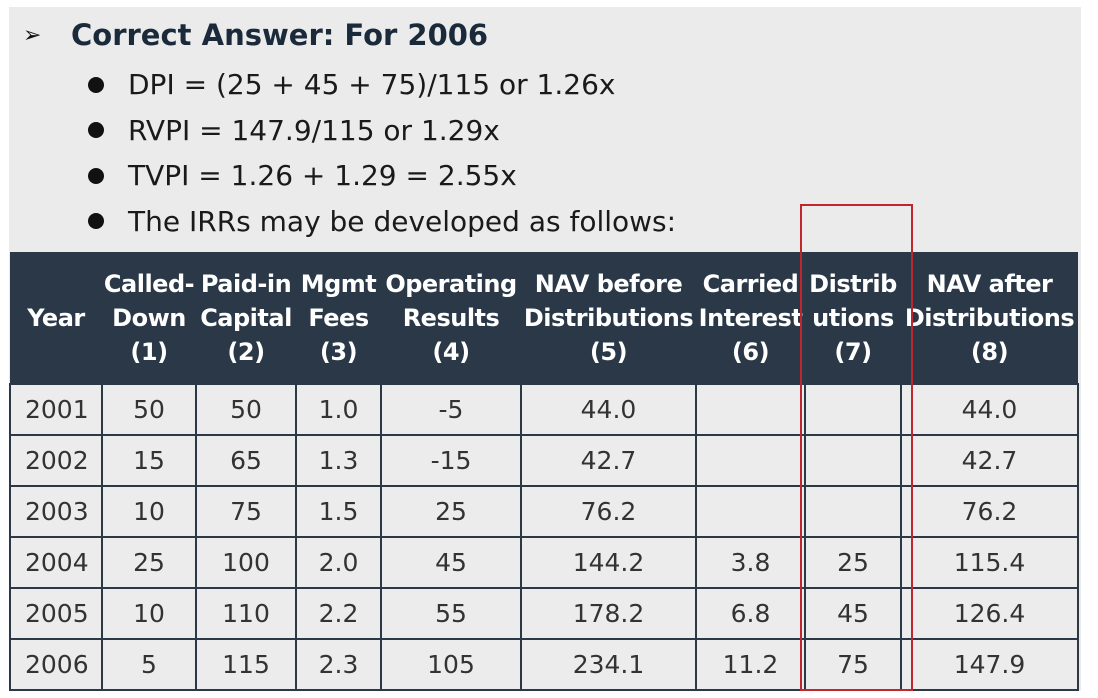  Describe the element at coordinates (989, 562) in the screenshot. I see `cell: 115.4` at that location.